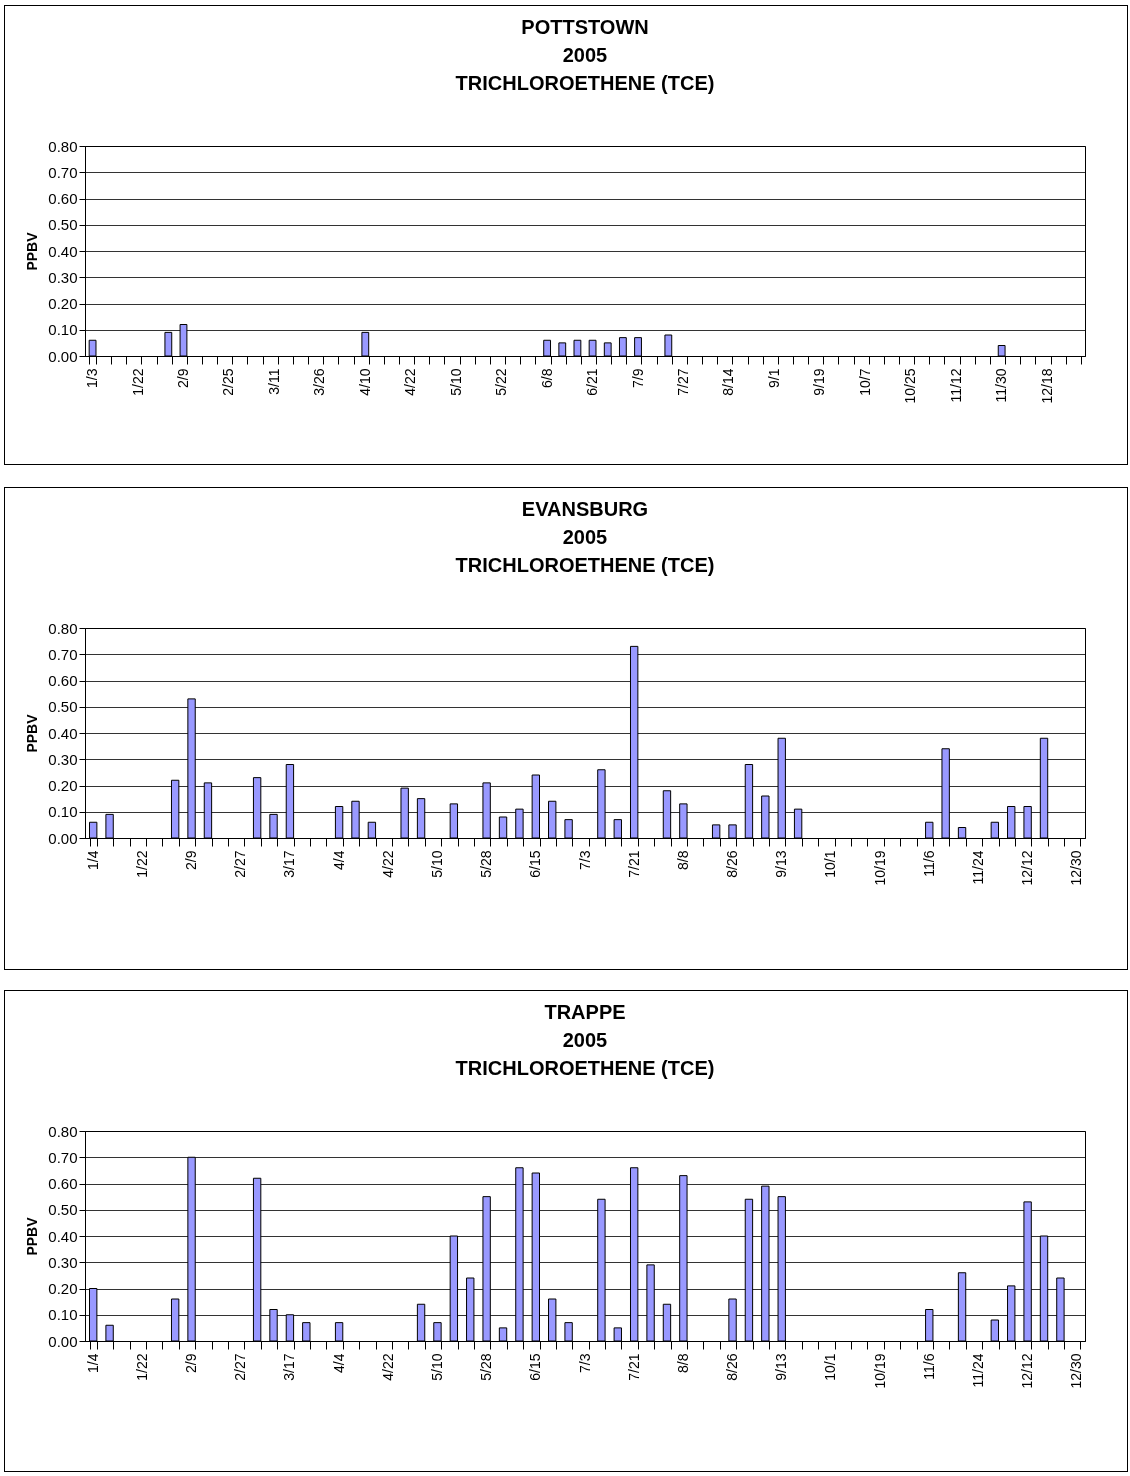  What do you see at coordinates (585, 55) in the screenshot?
I see `chart-title: POTTSTOWN 2005 TRICHLOROETHENE (TCE)` at bounding box center [585, 55].